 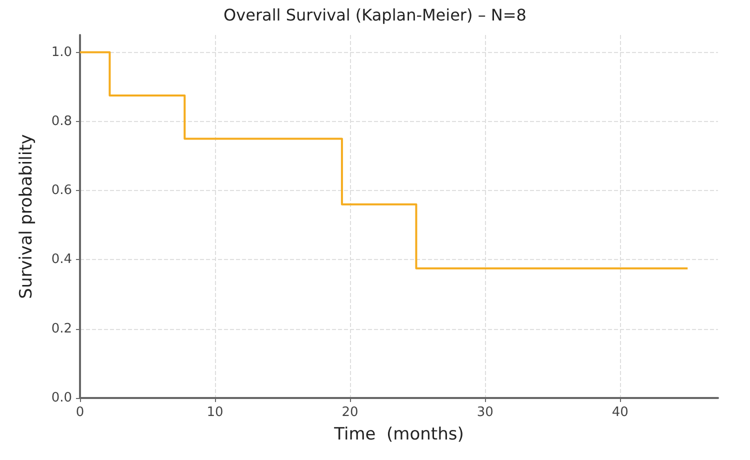 What do you see at coordinates (215, 412) in the screenshot?
I see `x-tick-label: 10` at bounding box center [215, 412].